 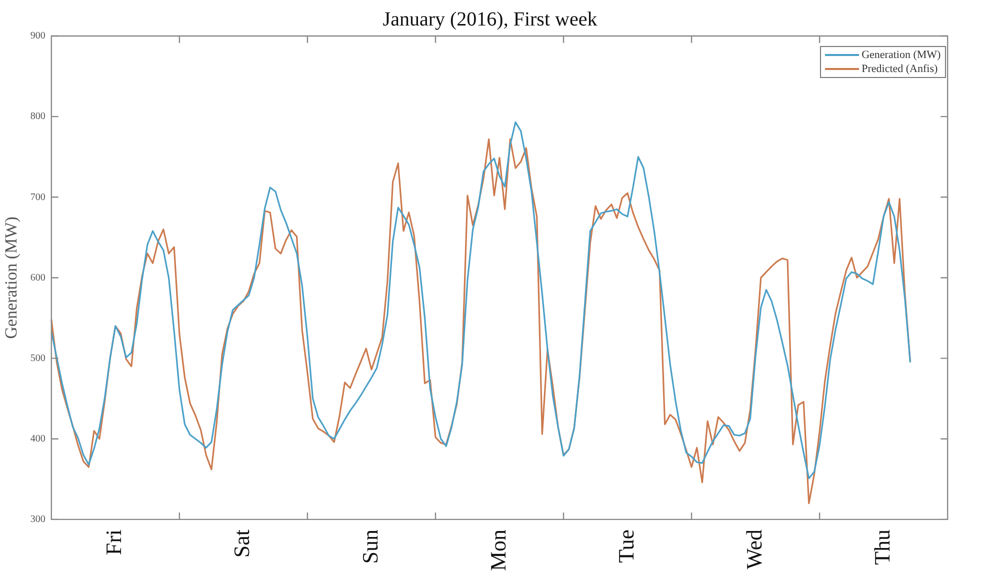 I want to click on x-tick-label: Sun, so click(x=369, y=546).